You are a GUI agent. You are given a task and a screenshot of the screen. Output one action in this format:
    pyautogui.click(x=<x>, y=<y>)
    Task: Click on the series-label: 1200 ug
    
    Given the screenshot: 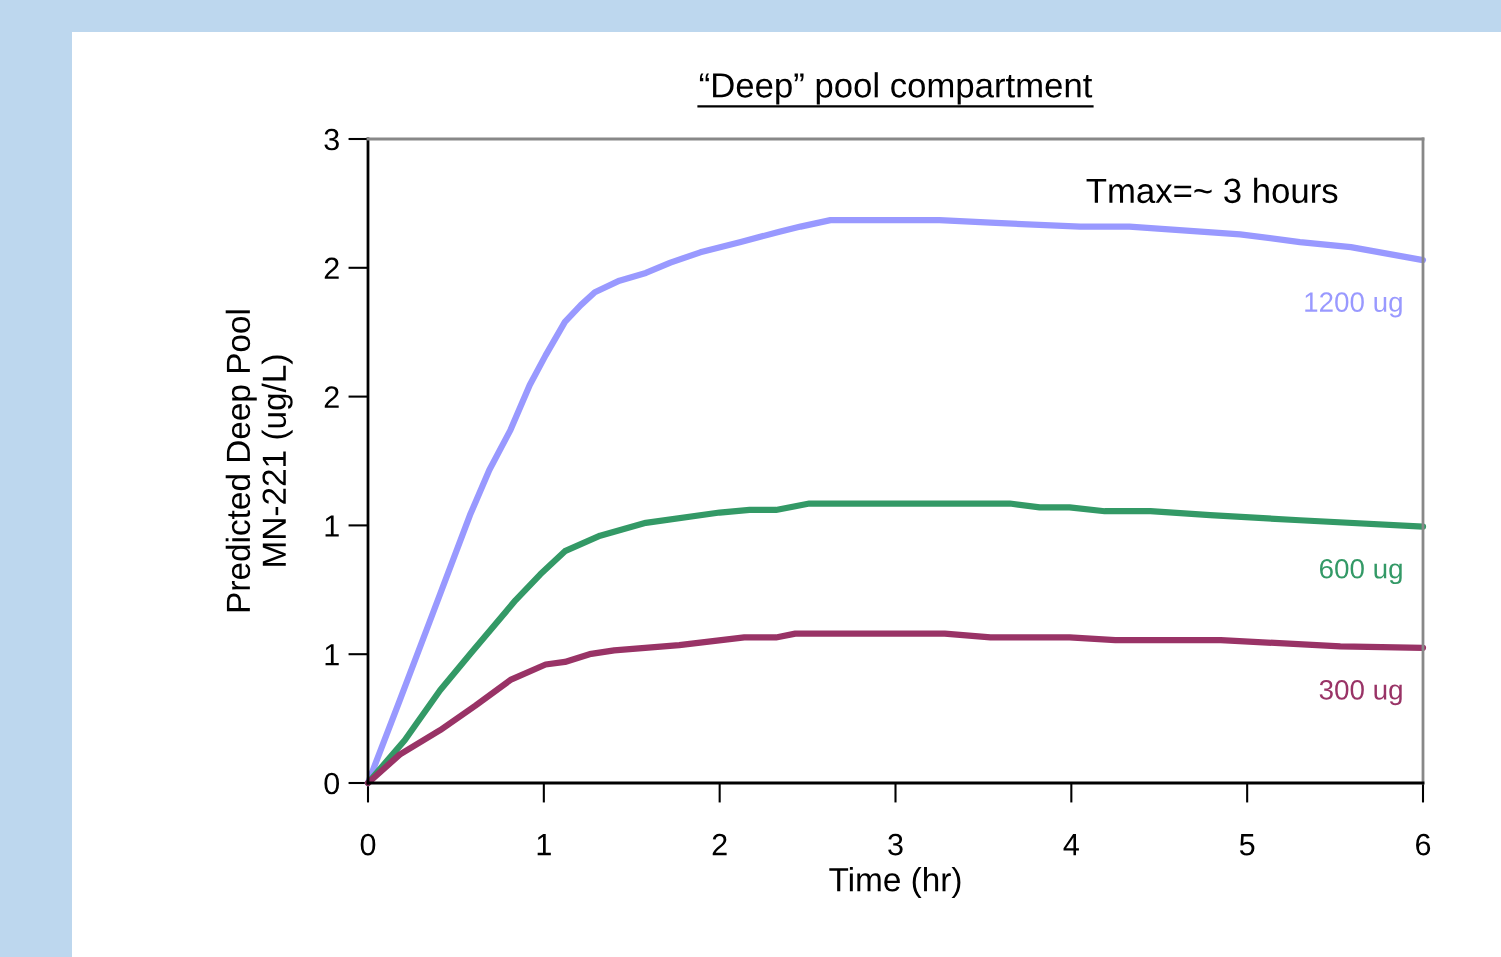 What is the action you would take?
    pyautogui.click(x=1353, y=305)
    